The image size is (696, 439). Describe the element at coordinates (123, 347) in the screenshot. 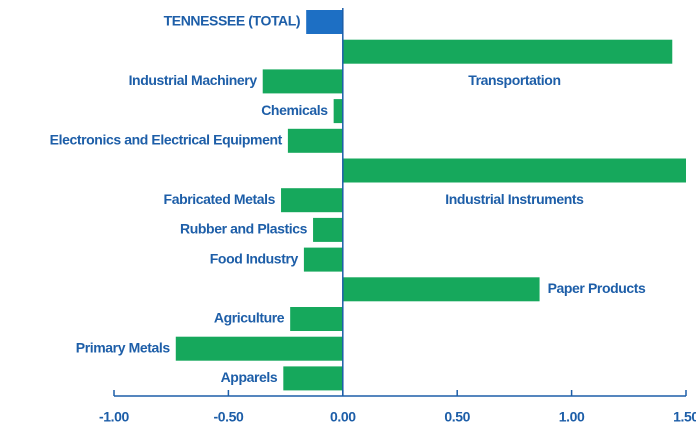

I see `bar-label: Primary Metals` at that location.